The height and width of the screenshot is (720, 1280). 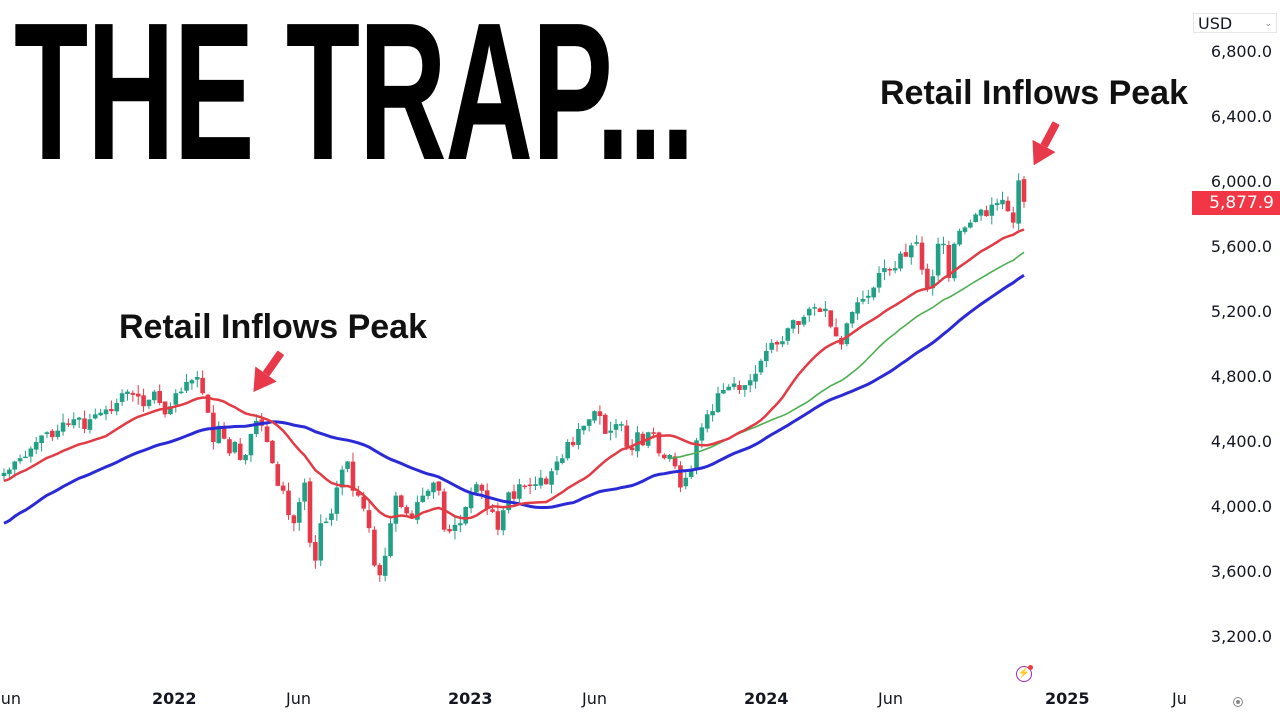 I want to click on price-tick: 4,400.0, so click(x=1241, y=441).